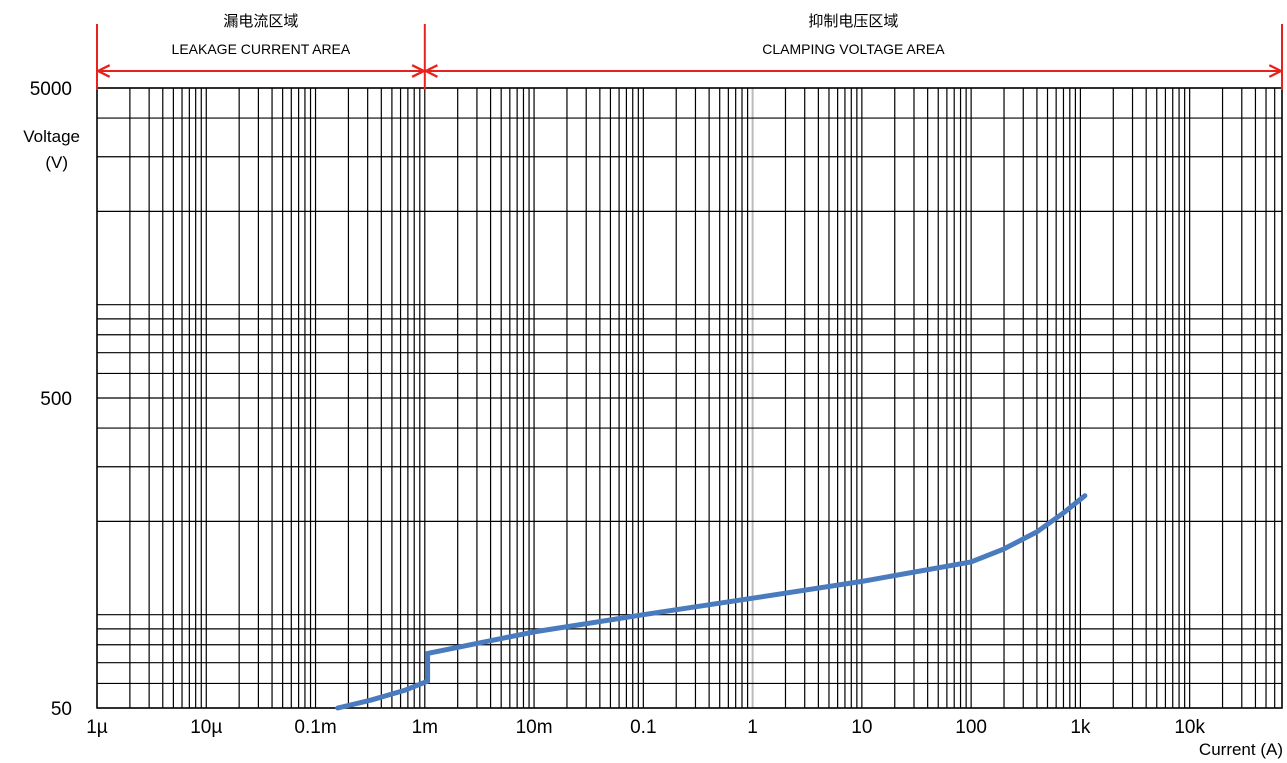 This screenshot has height=763, width=1287. What do you see at coordinates (97, 727) in the screenshot?
I see `x-tick-label: 1µ` at bounding box center [97, 727].